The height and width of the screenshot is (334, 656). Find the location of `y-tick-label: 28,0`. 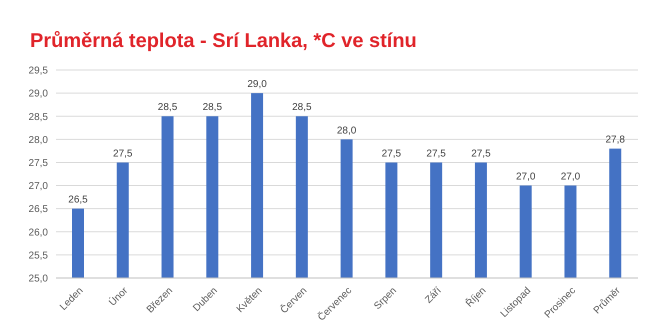

y-tick-label: 28,0 is located at coordinates (38, 140).